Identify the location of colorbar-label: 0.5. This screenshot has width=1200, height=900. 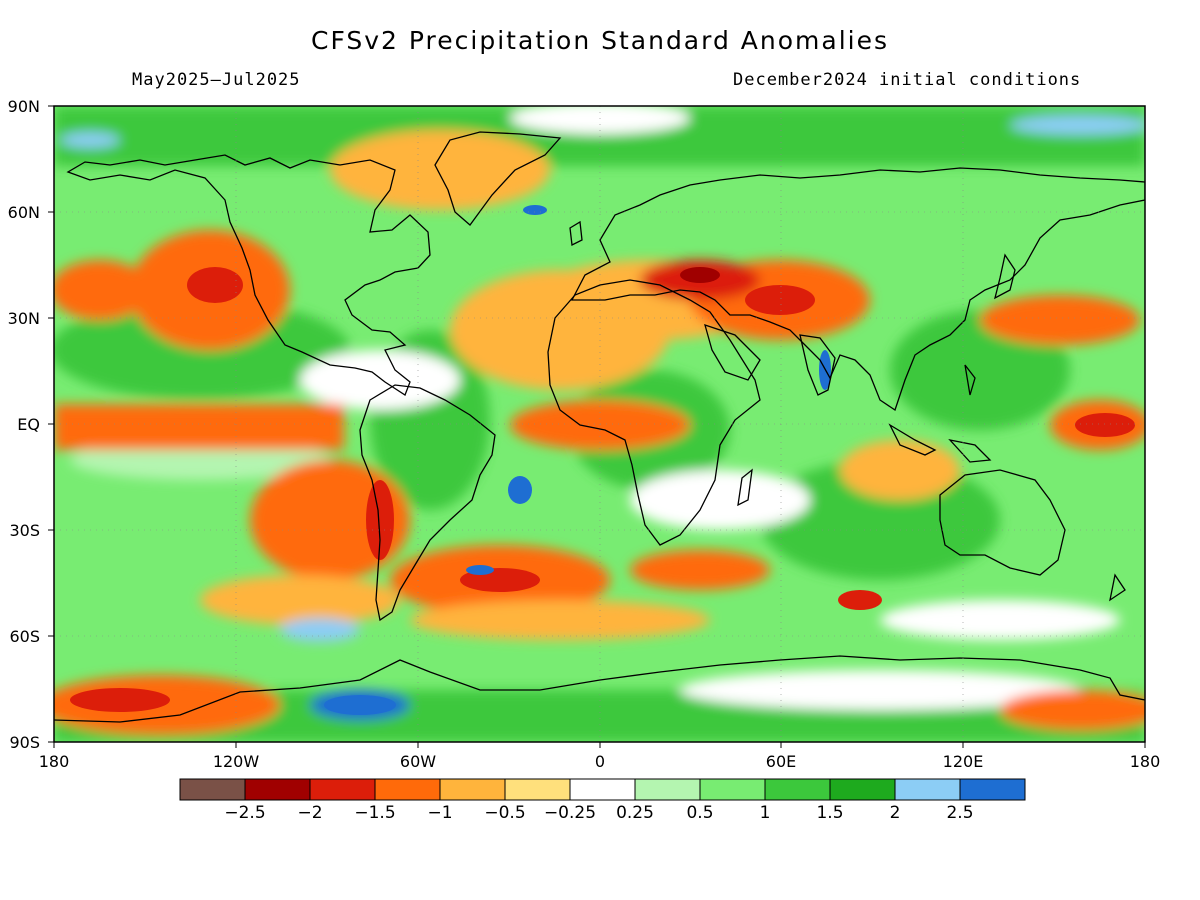
(699, 813).